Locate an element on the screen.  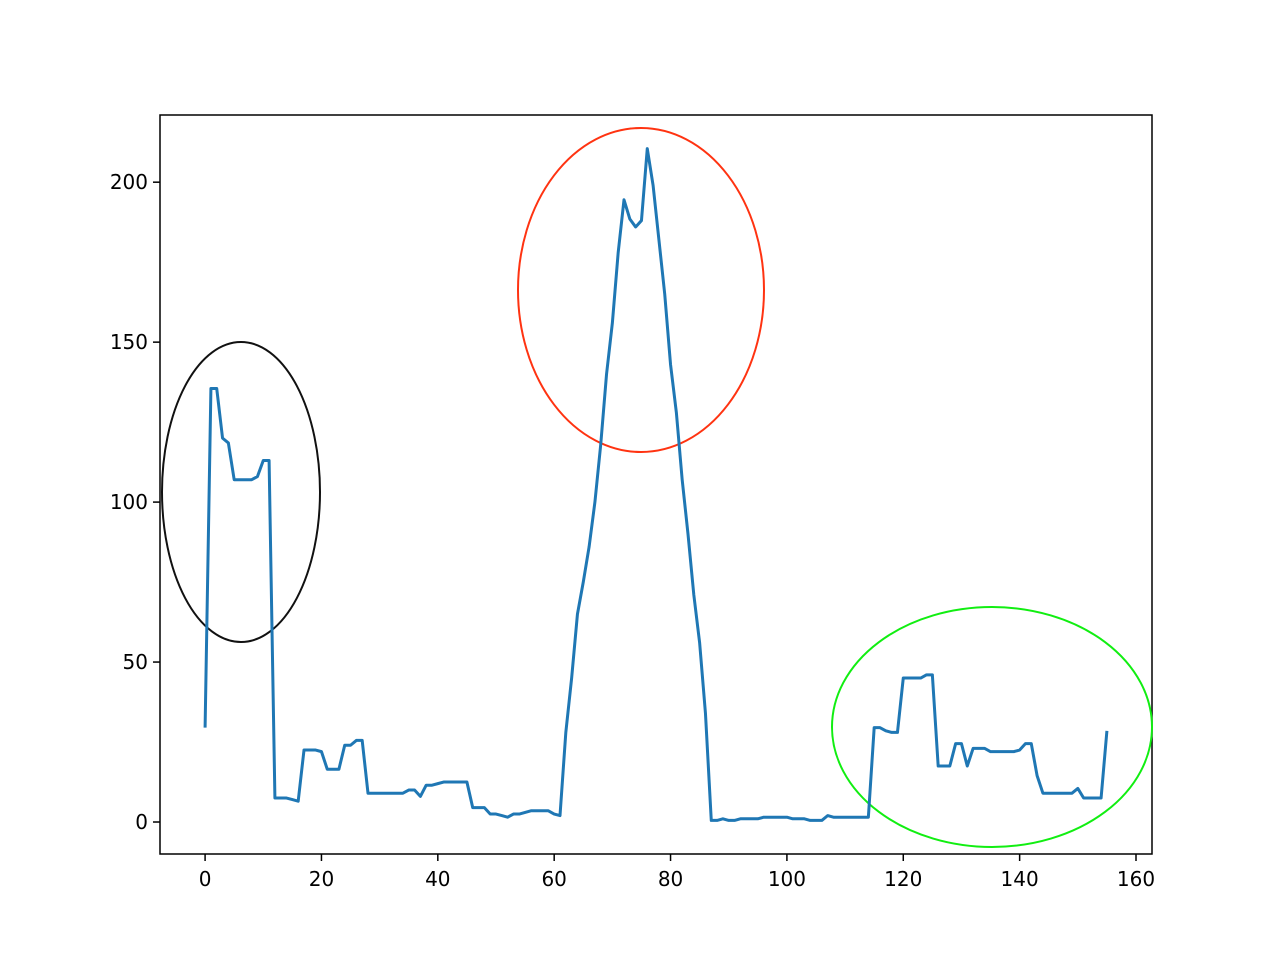
x-tick-label: 40 is located at coordinates (437, 879).